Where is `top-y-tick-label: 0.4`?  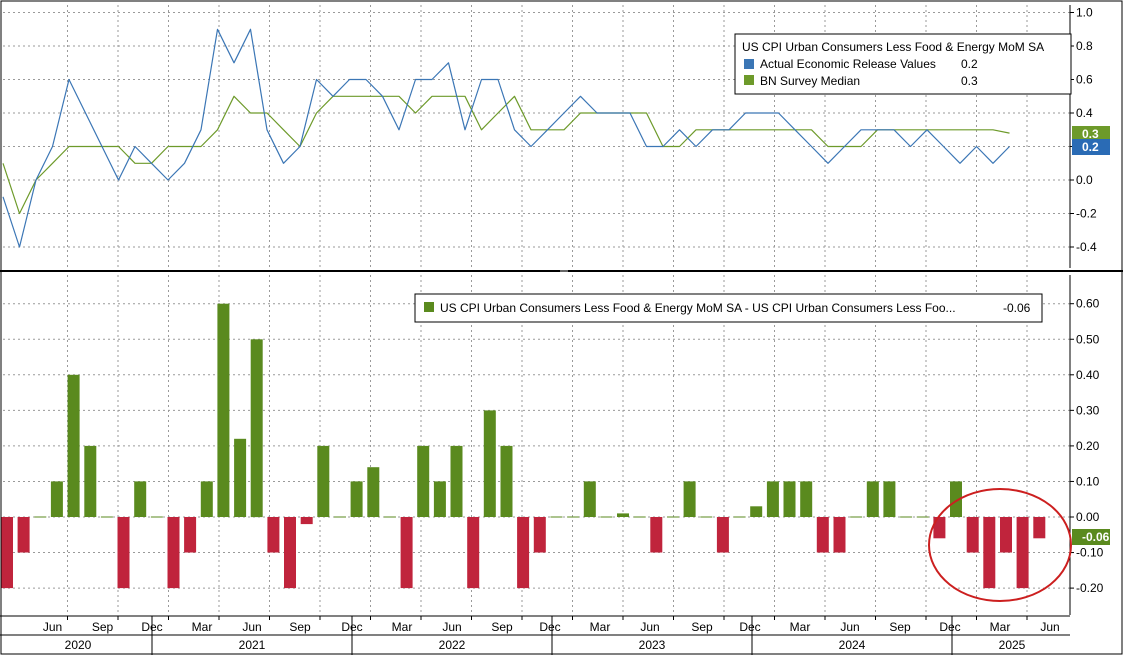
top-y-tick-label: 0.4 is located at coordinates (1084, 113).